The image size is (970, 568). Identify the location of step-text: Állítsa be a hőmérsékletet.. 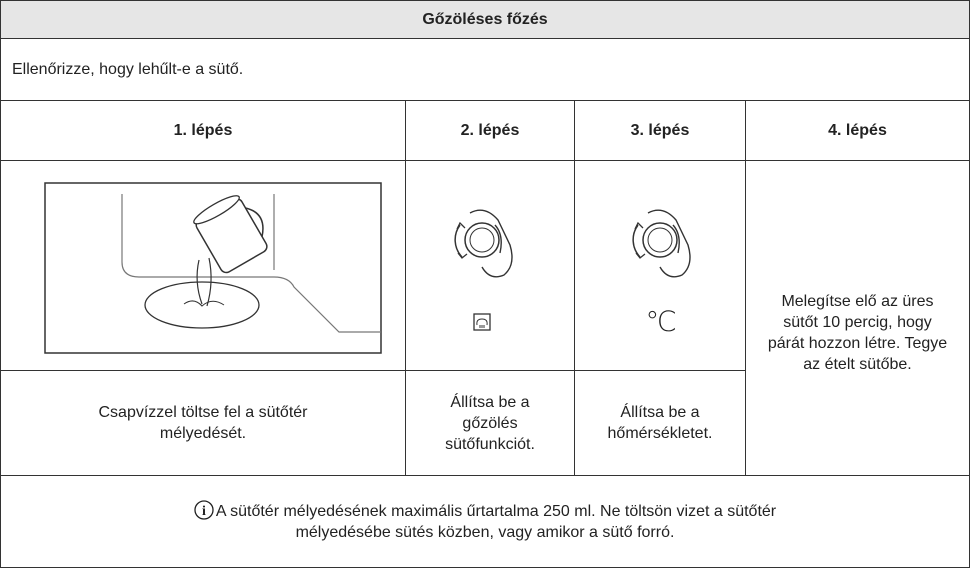
(660, 423).